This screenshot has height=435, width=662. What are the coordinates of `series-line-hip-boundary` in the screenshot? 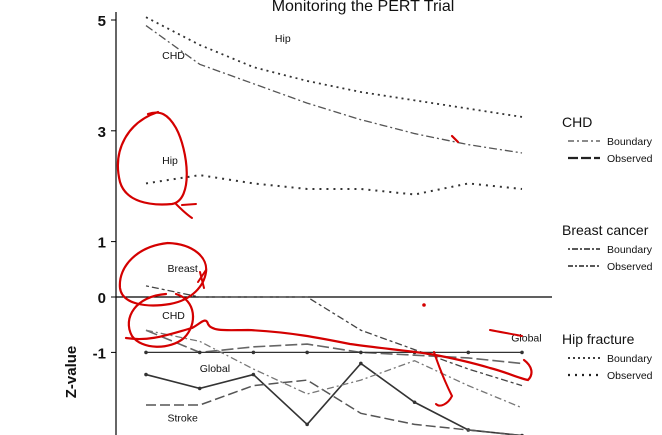 It's located at (334, 67).